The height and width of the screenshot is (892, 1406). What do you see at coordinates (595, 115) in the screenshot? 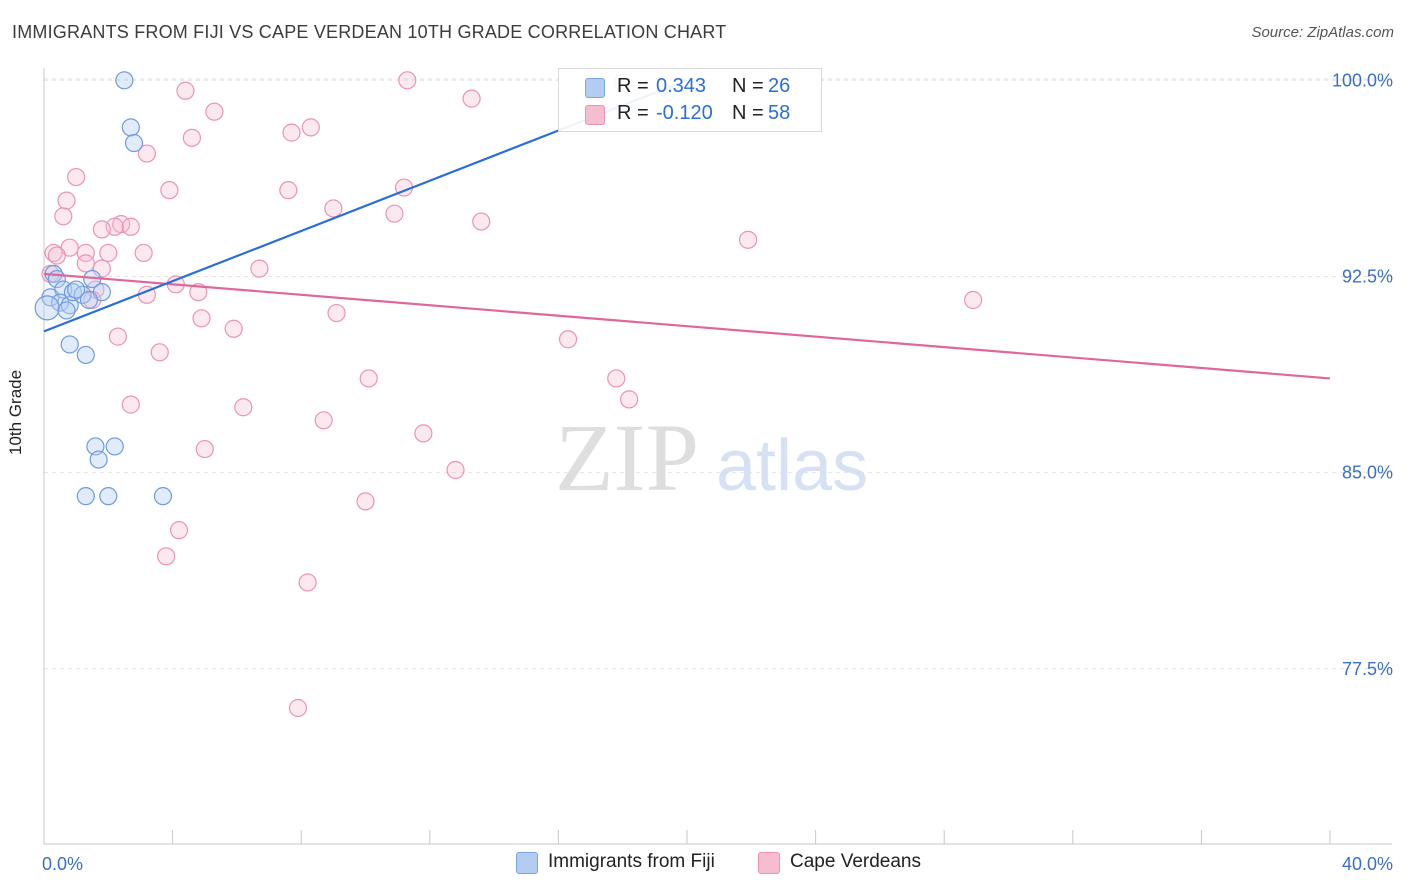
I see `legend-swatch-cape` at bounding box center [595, 115].